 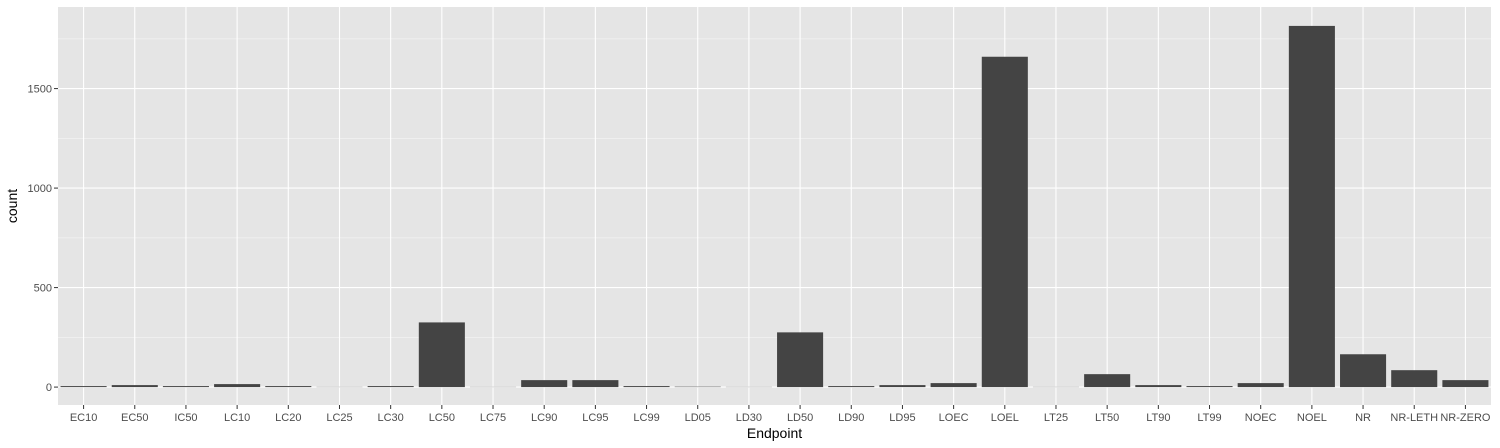 What do you see at coordinates (595, 418) in the screenshot?
I see `x-tick-label: LC95` at bounding box center [595, 418].